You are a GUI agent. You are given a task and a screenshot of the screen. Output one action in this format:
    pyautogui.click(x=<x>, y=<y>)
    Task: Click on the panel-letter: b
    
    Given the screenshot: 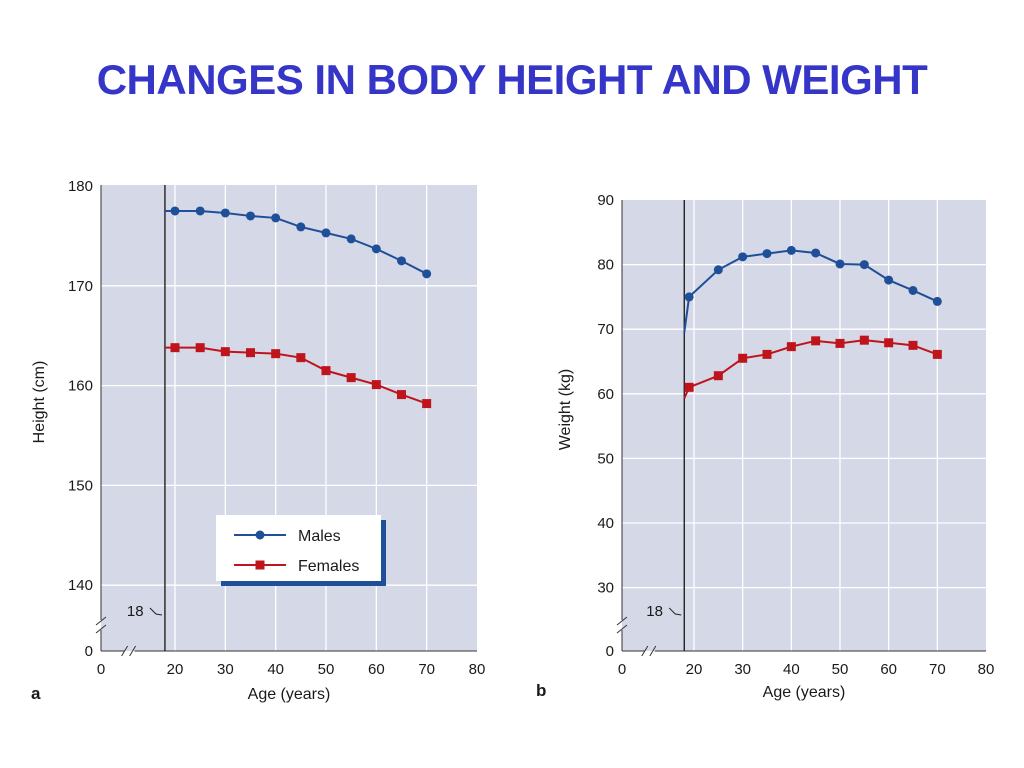 What is the action you would take?
    pyautogui.click(x=541, y=690)
    